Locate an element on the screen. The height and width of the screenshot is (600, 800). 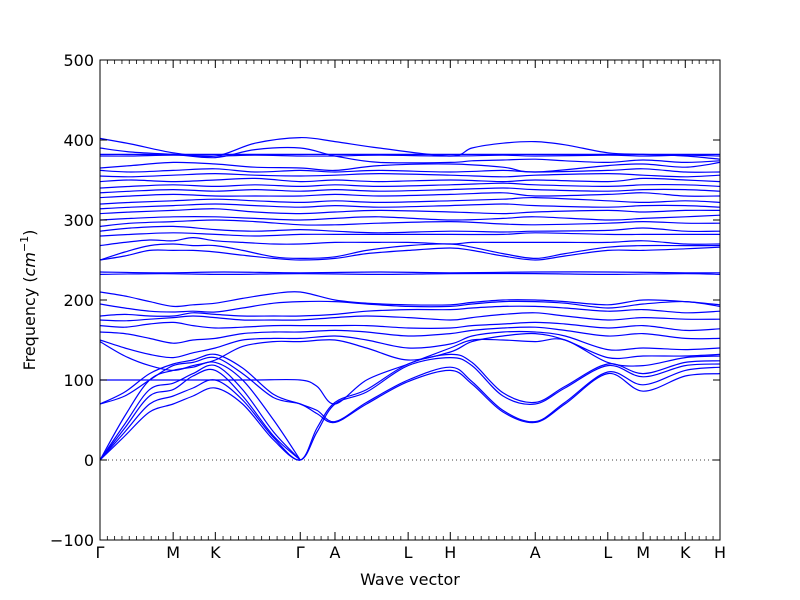
y-tick-label: 200 is located at coordinates (78, 300).